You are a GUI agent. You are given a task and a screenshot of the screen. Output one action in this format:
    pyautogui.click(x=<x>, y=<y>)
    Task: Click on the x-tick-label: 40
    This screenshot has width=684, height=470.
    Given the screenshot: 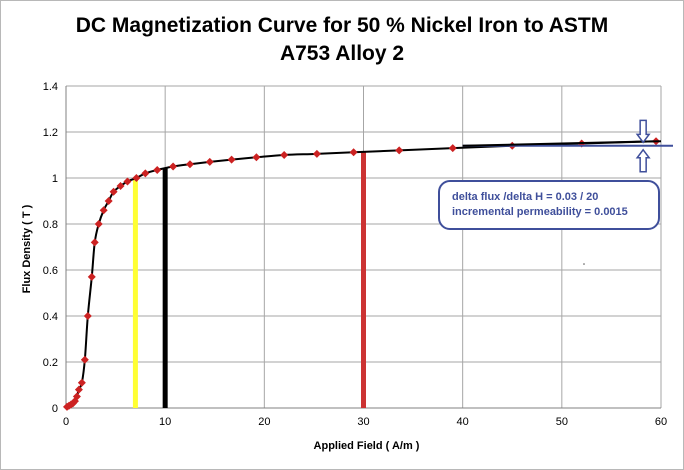 What is the action you would take?
    pyautogui.click(x=463, y=422)
    